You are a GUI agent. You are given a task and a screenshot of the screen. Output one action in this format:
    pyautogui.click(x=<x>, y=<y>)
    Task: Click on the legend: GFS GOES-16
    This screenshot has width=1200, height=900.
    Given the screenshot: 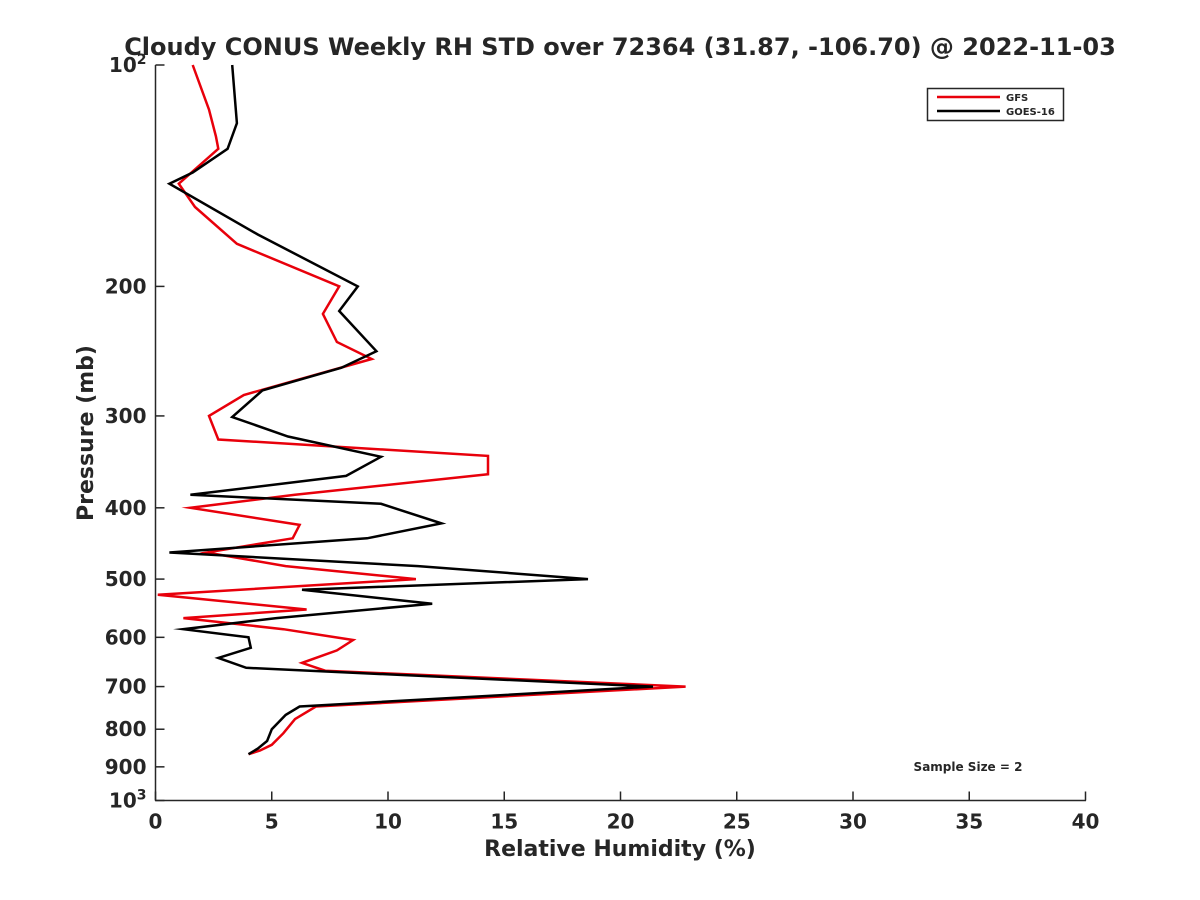 What is the action you would take?
    pyautogui.click(x=995, y=104)
    